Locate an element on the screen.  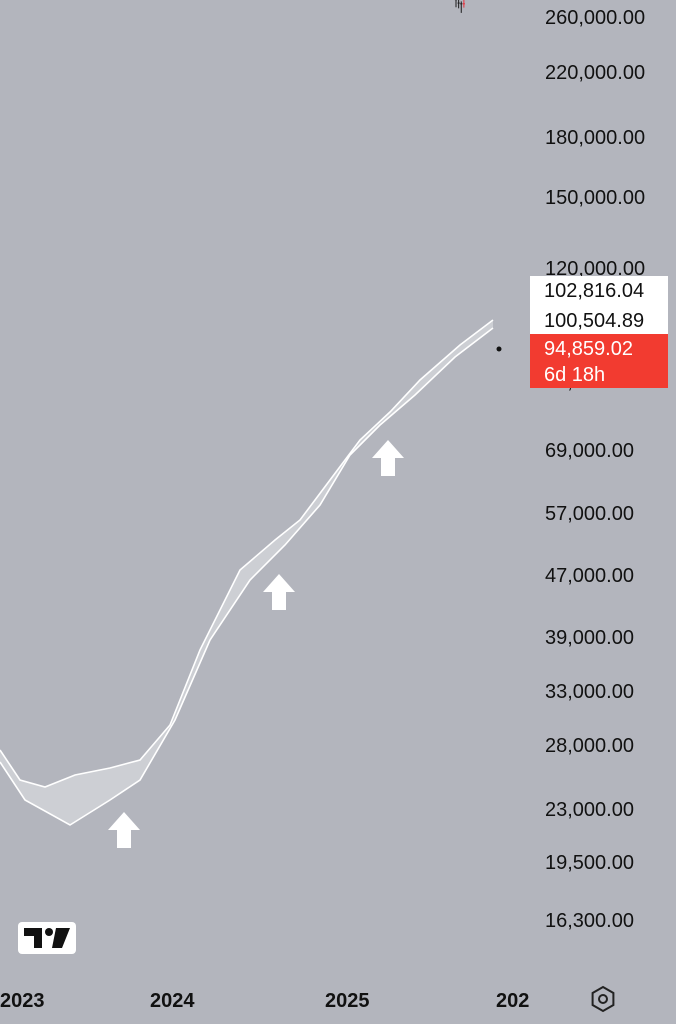
price-label-text: 6d 18h is located at coordinates (574, 375).